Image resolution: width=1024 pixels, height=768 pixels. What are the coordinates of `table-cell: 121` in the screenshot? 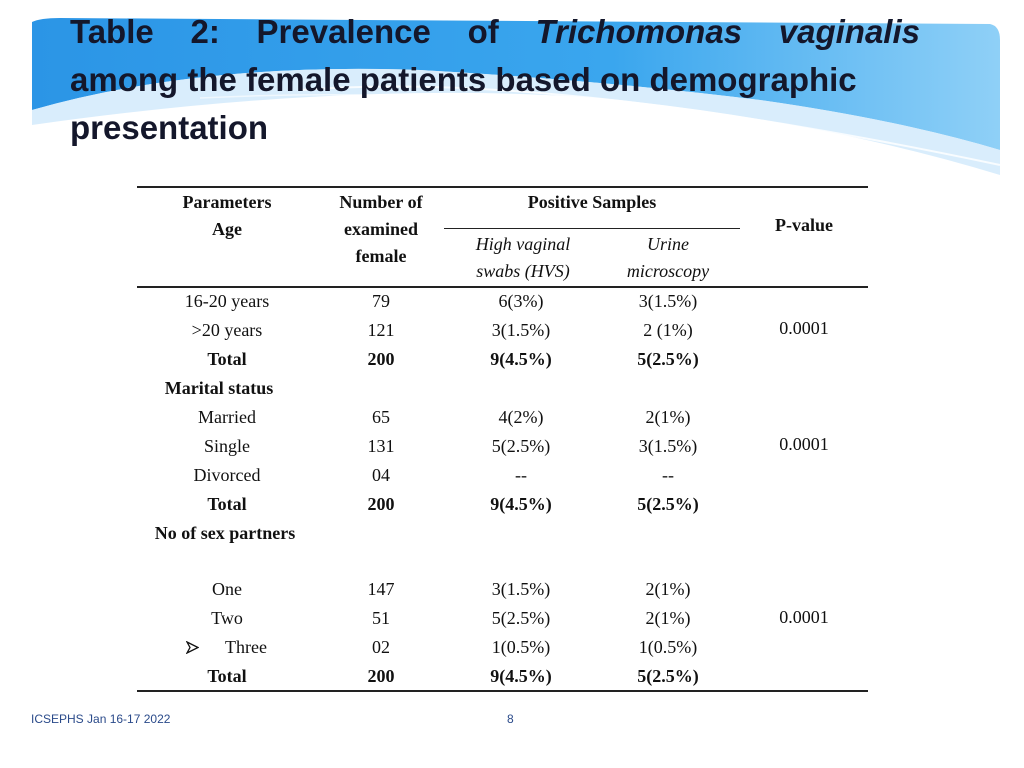 It's located at (381, 330).